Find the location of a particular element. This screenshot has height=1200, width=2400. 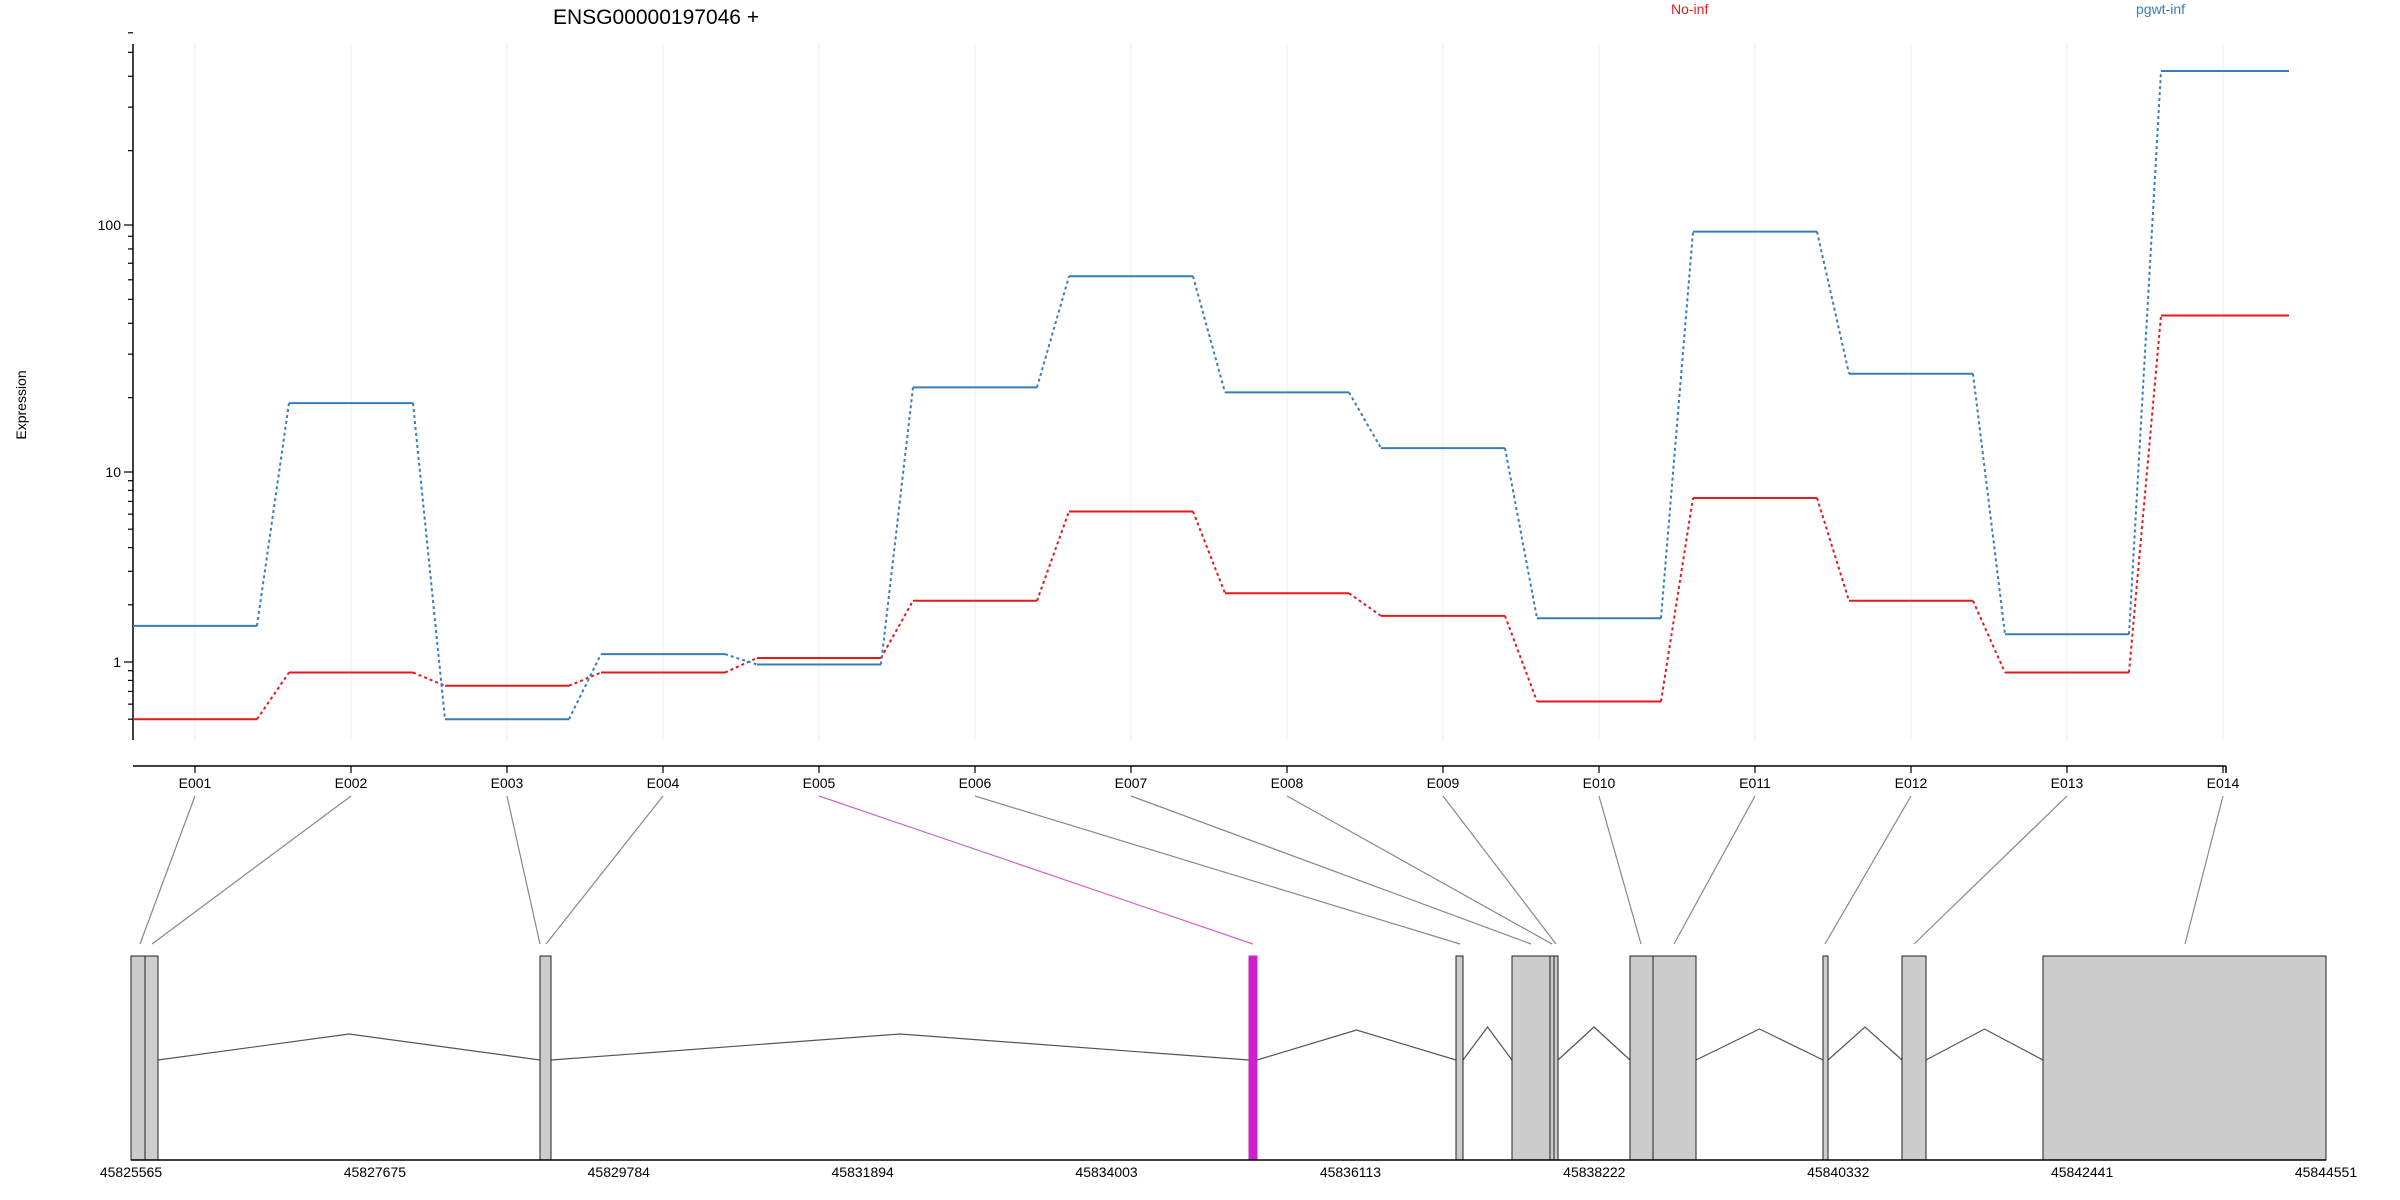

connector-highlighted is located at coordinates (1036, 870).